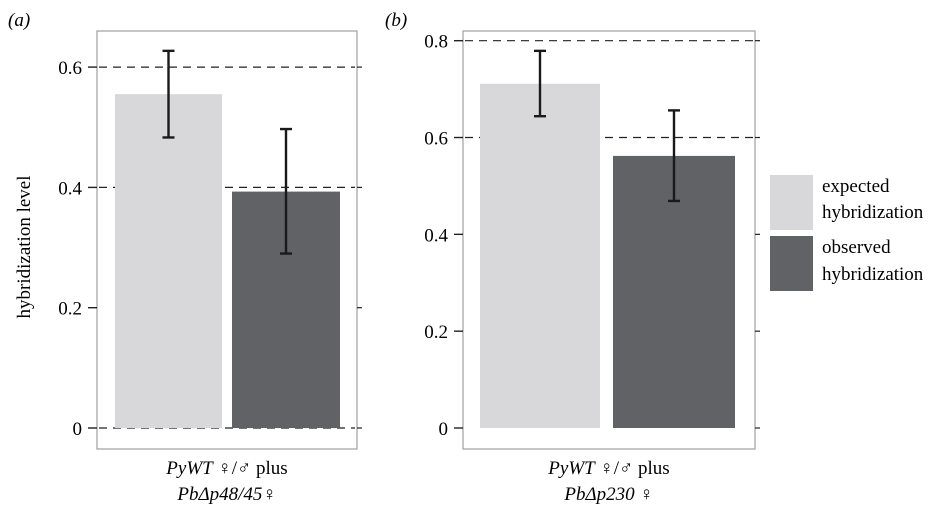  Describe the element at coordinates (78, 429) in the screenshot. I see `panel-a-ytick-label-0: 0` at that location.